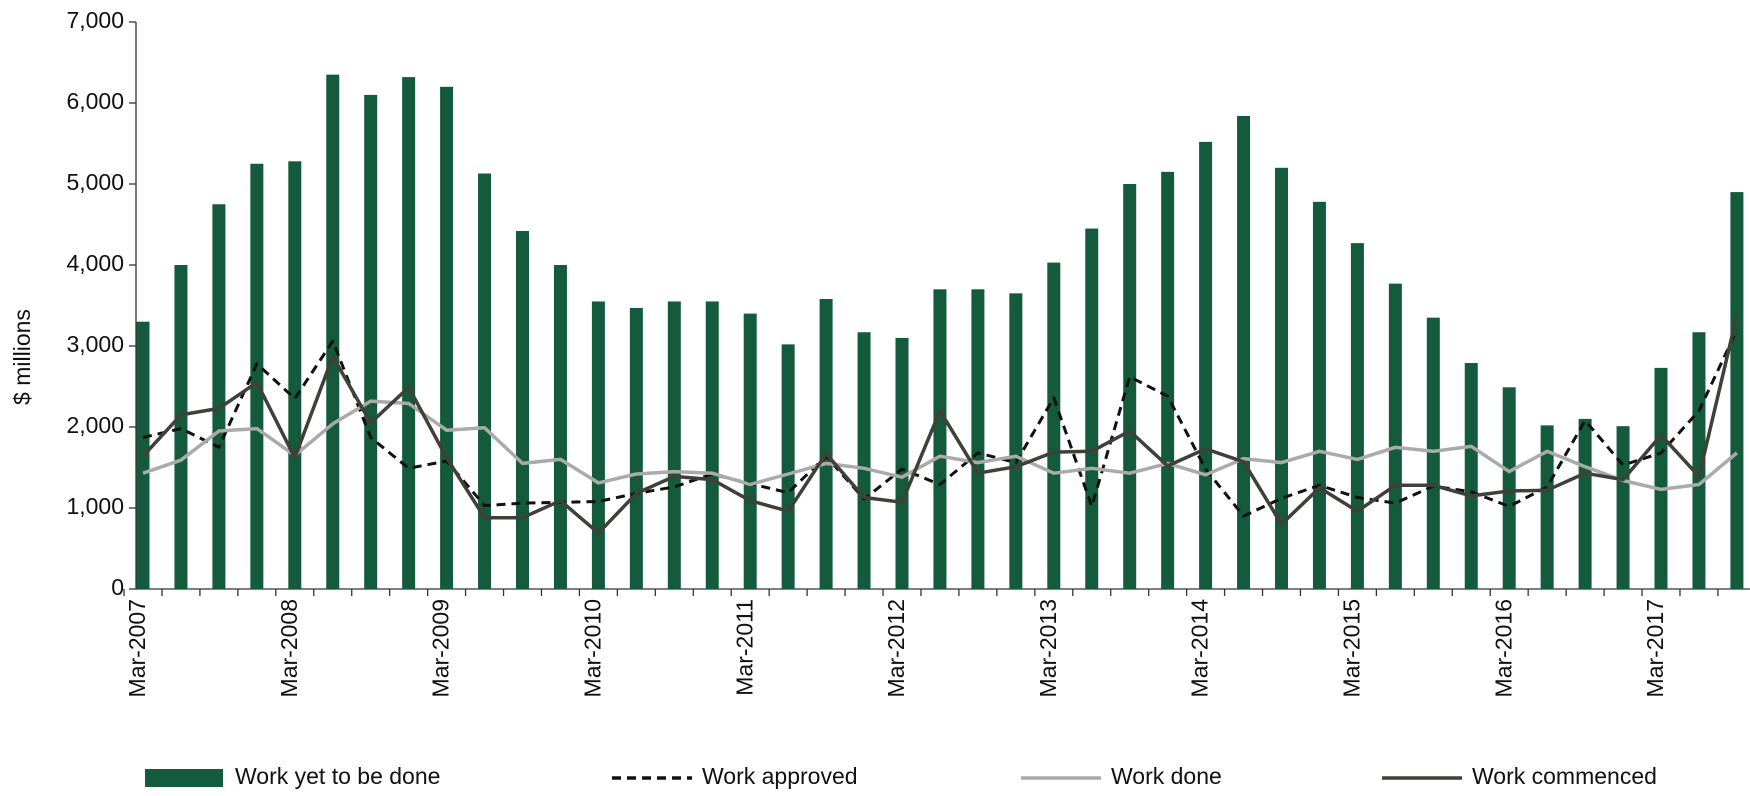 This screenshot has height=796, width=1750. I want to click on legend-swatch, so click(184, 778).